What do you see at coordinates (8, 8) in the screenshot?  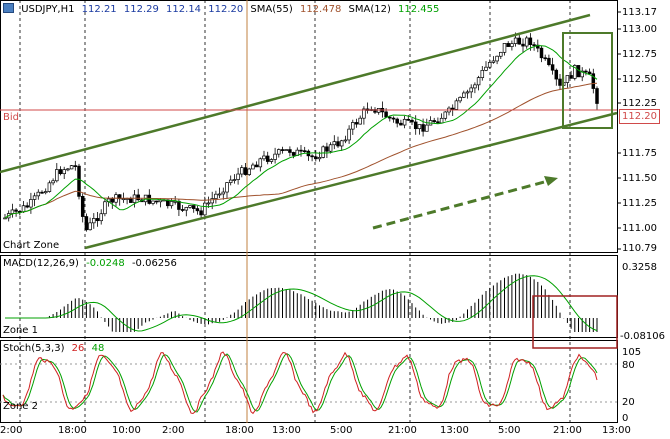 I see `chart-icon` at bounding box center [8, 8].